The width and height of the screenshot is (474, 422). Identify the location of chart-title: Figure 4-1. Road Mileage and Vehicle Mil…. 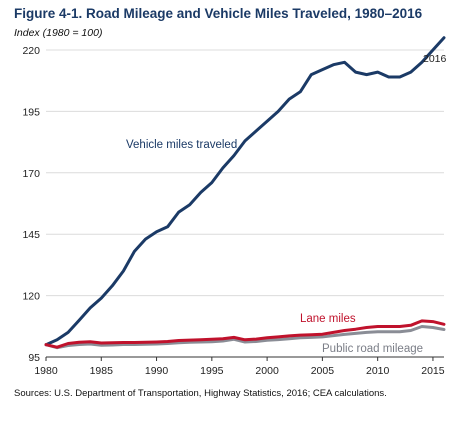
(218, 13).